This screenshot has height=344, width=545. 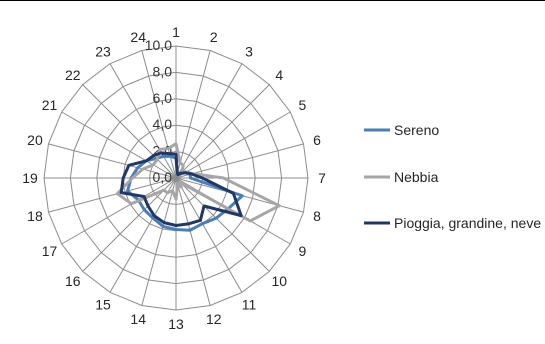 What do you see at coordinates (303, 105) in the screenshot?
I see `category-label: 5` at bounding box center [303, 105].